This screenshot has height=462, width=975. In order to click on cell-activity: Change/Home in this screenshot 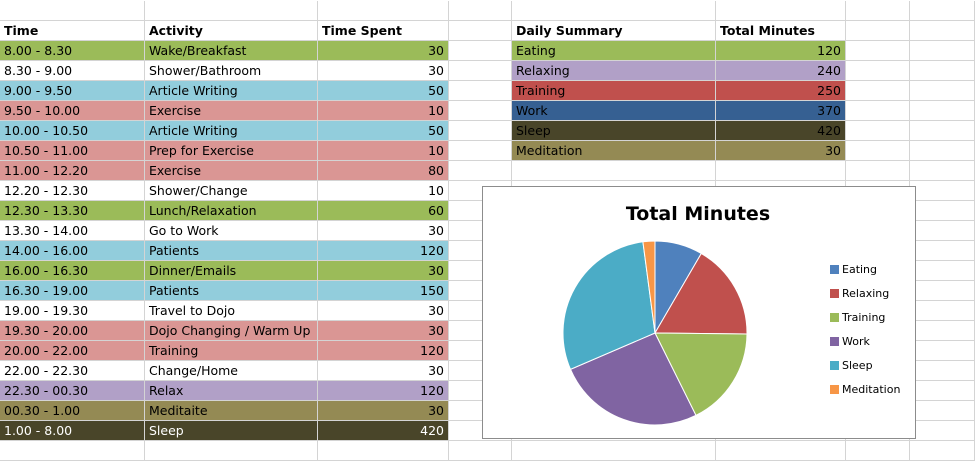, I will do `click(231, 371)`.